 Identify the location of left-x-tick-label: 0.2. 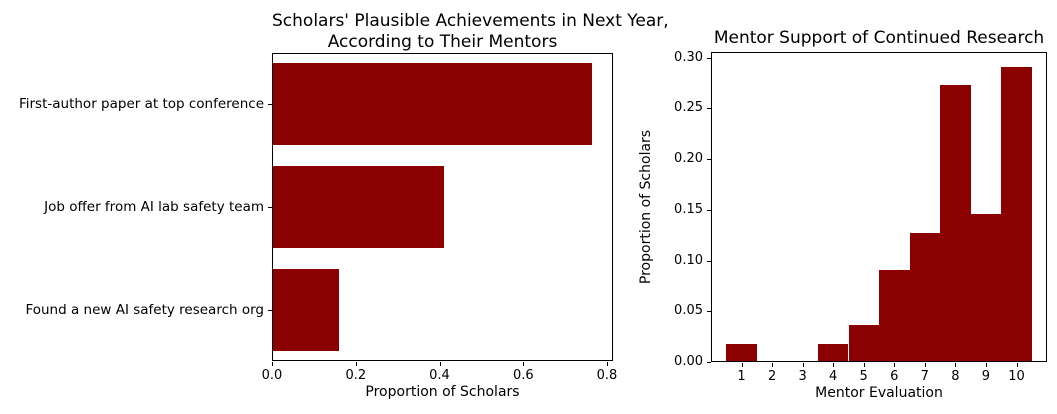
(356, 375).